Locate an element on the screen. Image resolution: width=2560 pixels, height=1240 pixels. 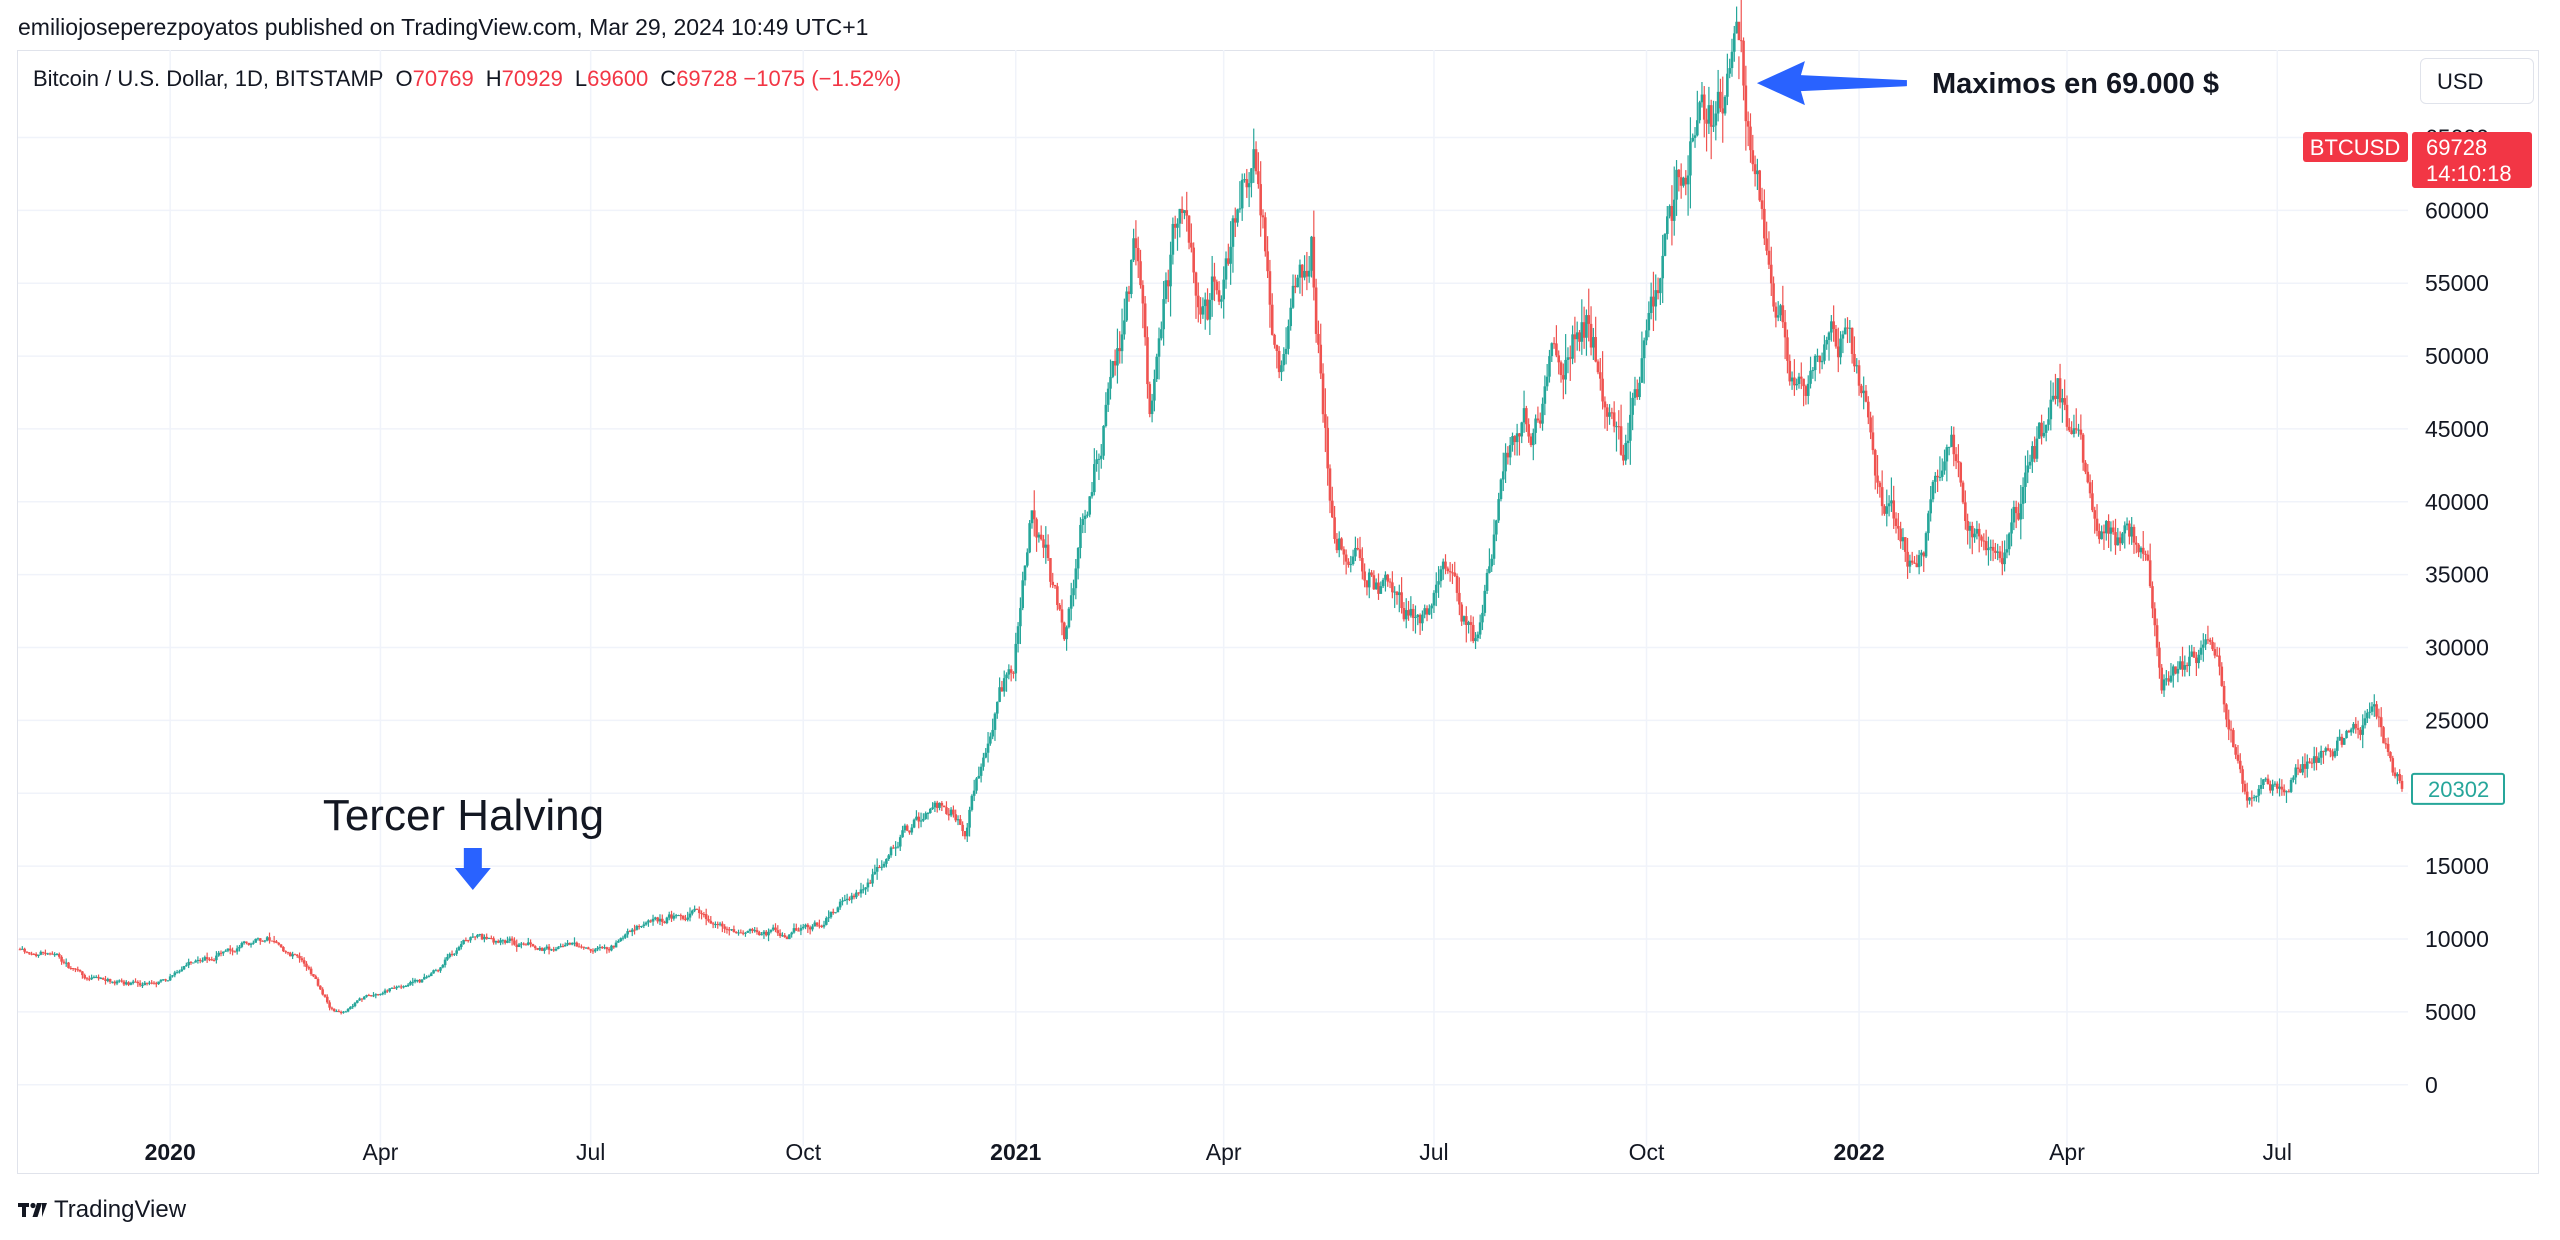
down-arrow-icon is located at coordinates (472, 869).